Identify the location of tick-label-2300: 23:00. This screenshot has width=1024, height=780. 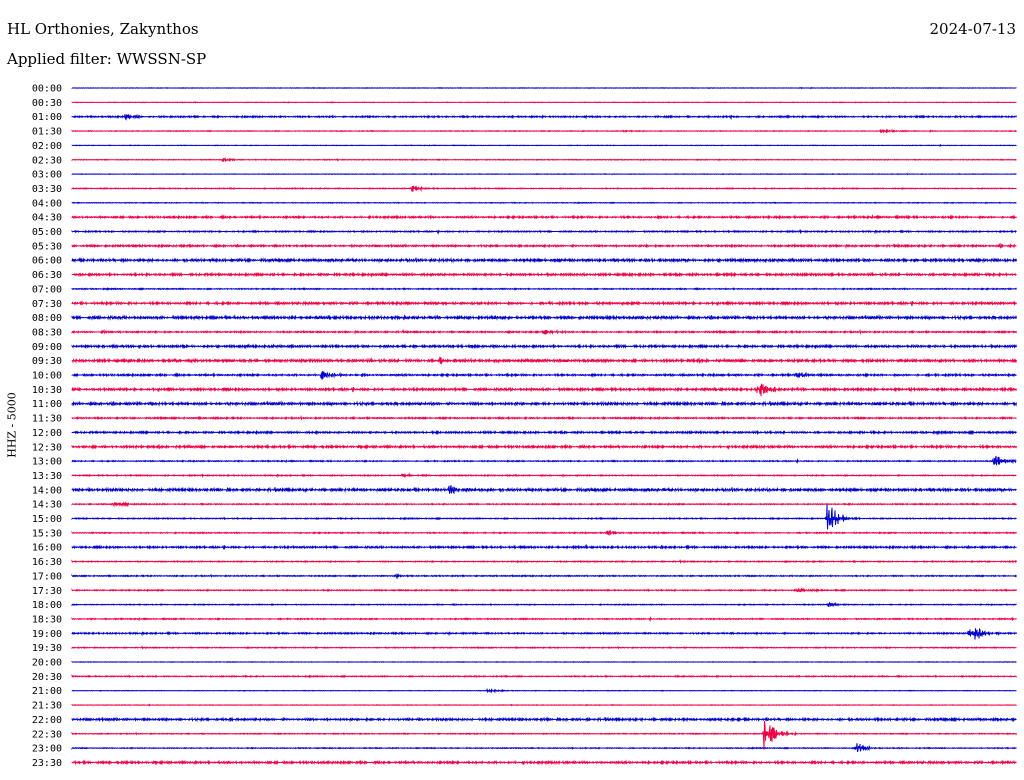
(47, 749).